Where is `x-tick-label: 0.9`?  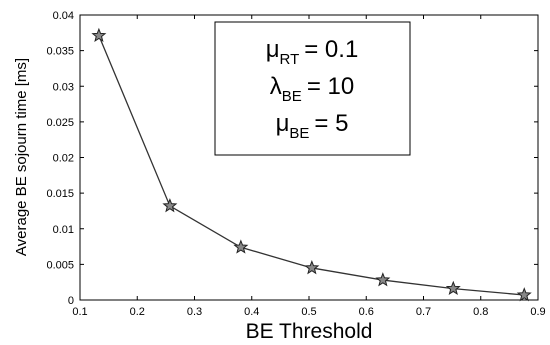
x-tick-label: 0.9 is located at coordinates (537, 312).